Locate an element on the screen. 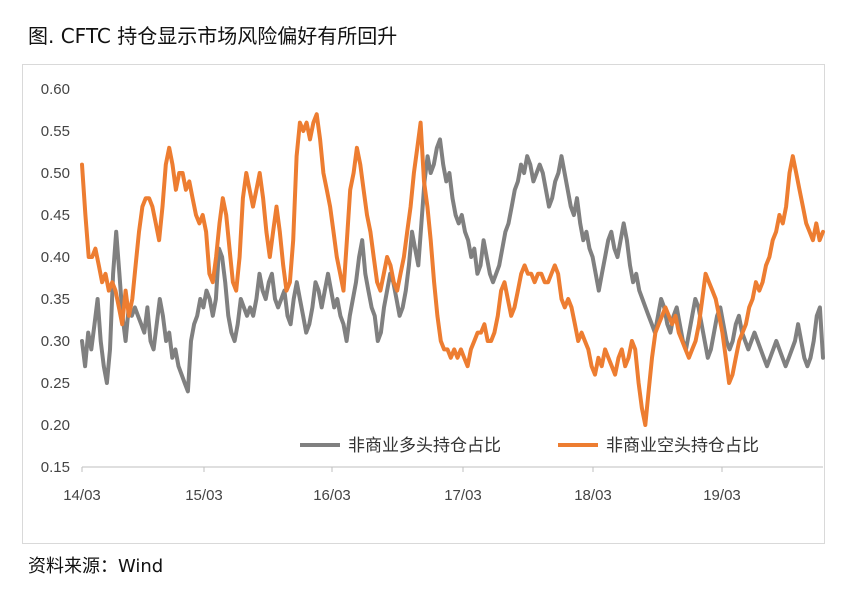 The width and height of the screenshot is (864, 591). x-tick-label: 16/03 is located at coordinates (332, 495).